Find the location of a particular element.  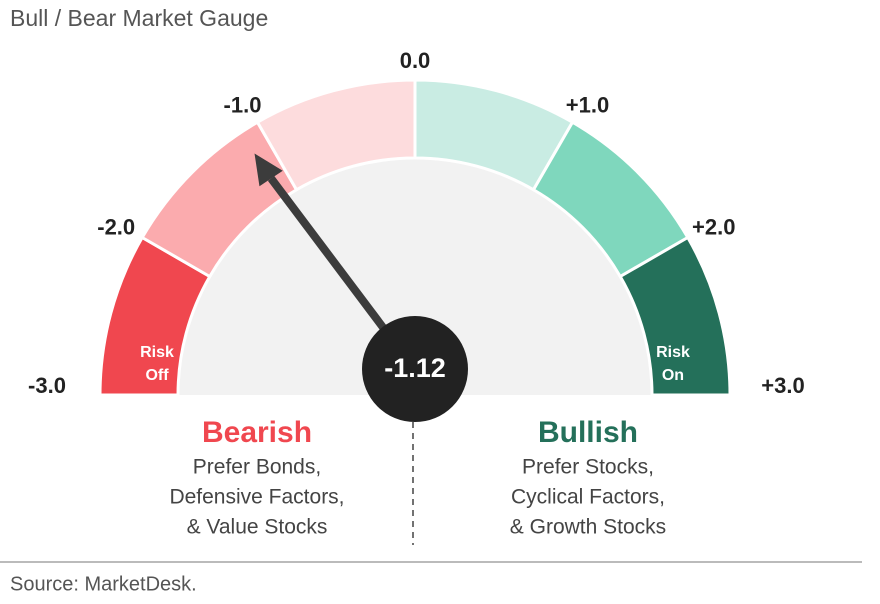

tick-label: -1.0 is located at coordinates (243, 104).